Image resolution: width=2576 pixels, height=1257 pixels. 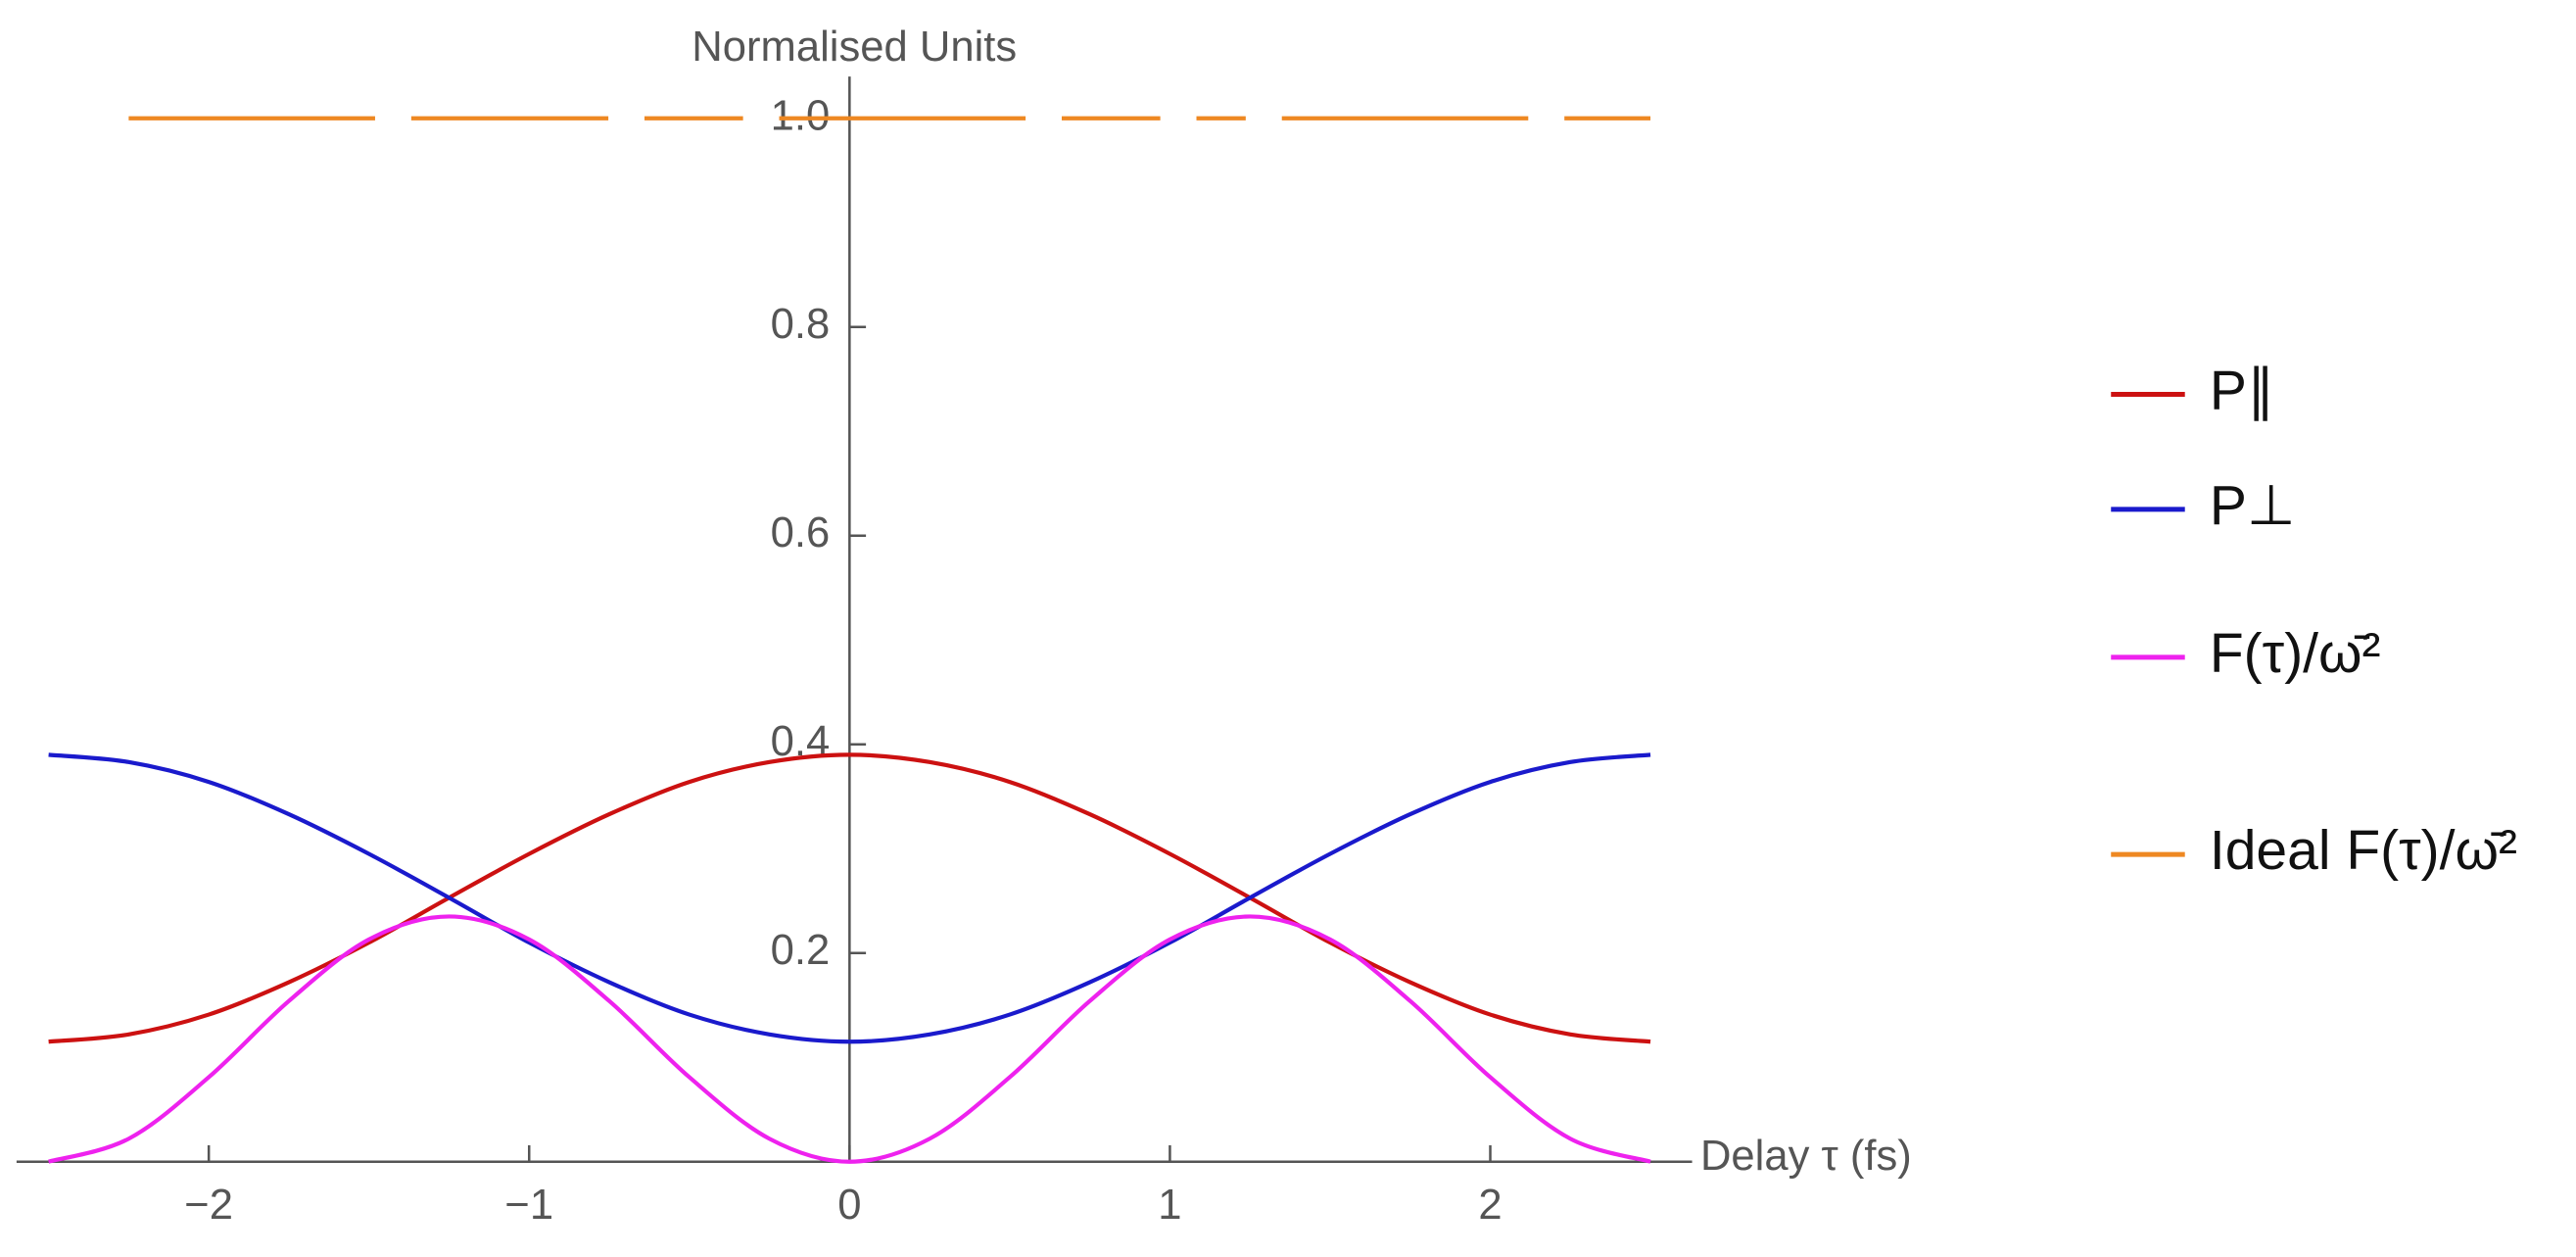 I want to click on y-axis-label: Normalised Units, so click(x=854, y=47).